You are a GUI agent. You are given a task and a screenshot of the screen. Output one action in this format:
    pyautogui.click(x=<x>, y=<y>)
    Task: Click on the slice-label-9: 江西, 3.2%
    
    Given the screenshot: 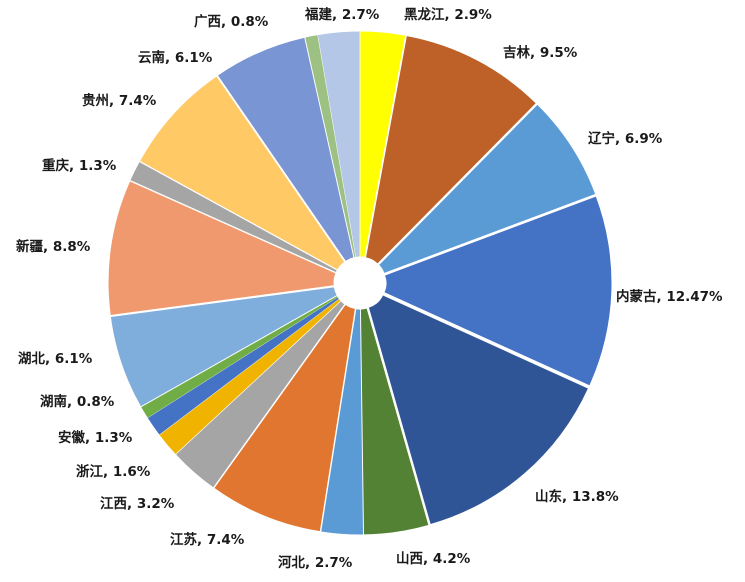 What is the action you would take?
    pyautogui.click(x=137, y=503)
    